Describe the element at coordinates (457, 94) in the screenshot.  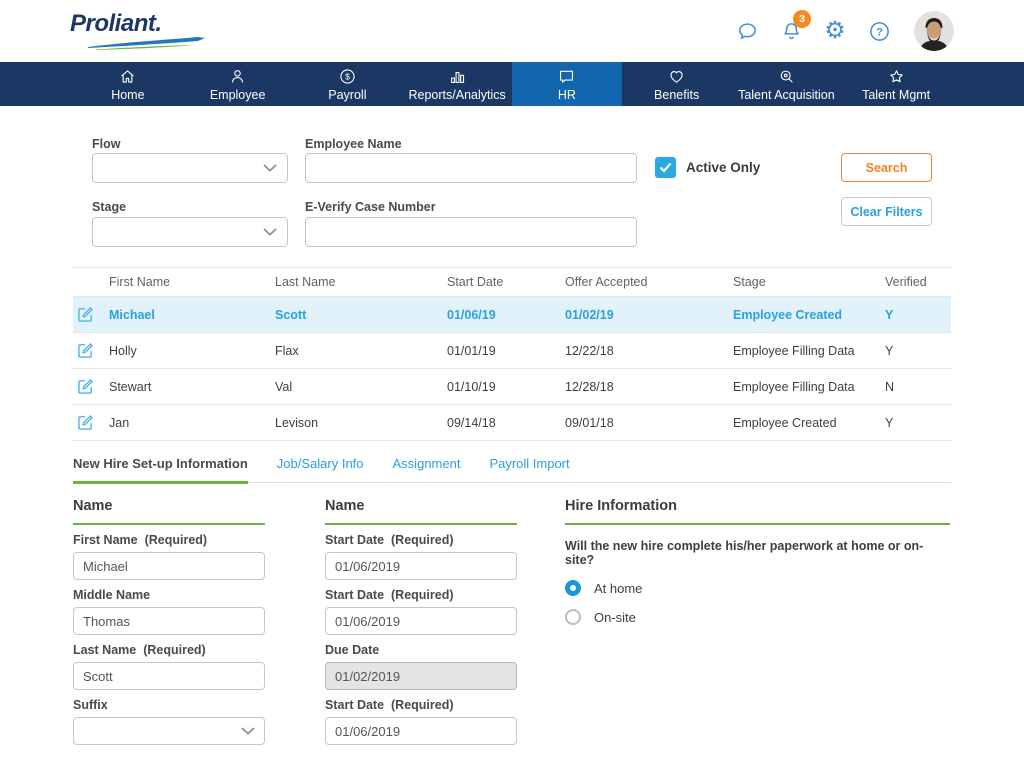
I see `nav-label: Reports/Analytics` at that location.